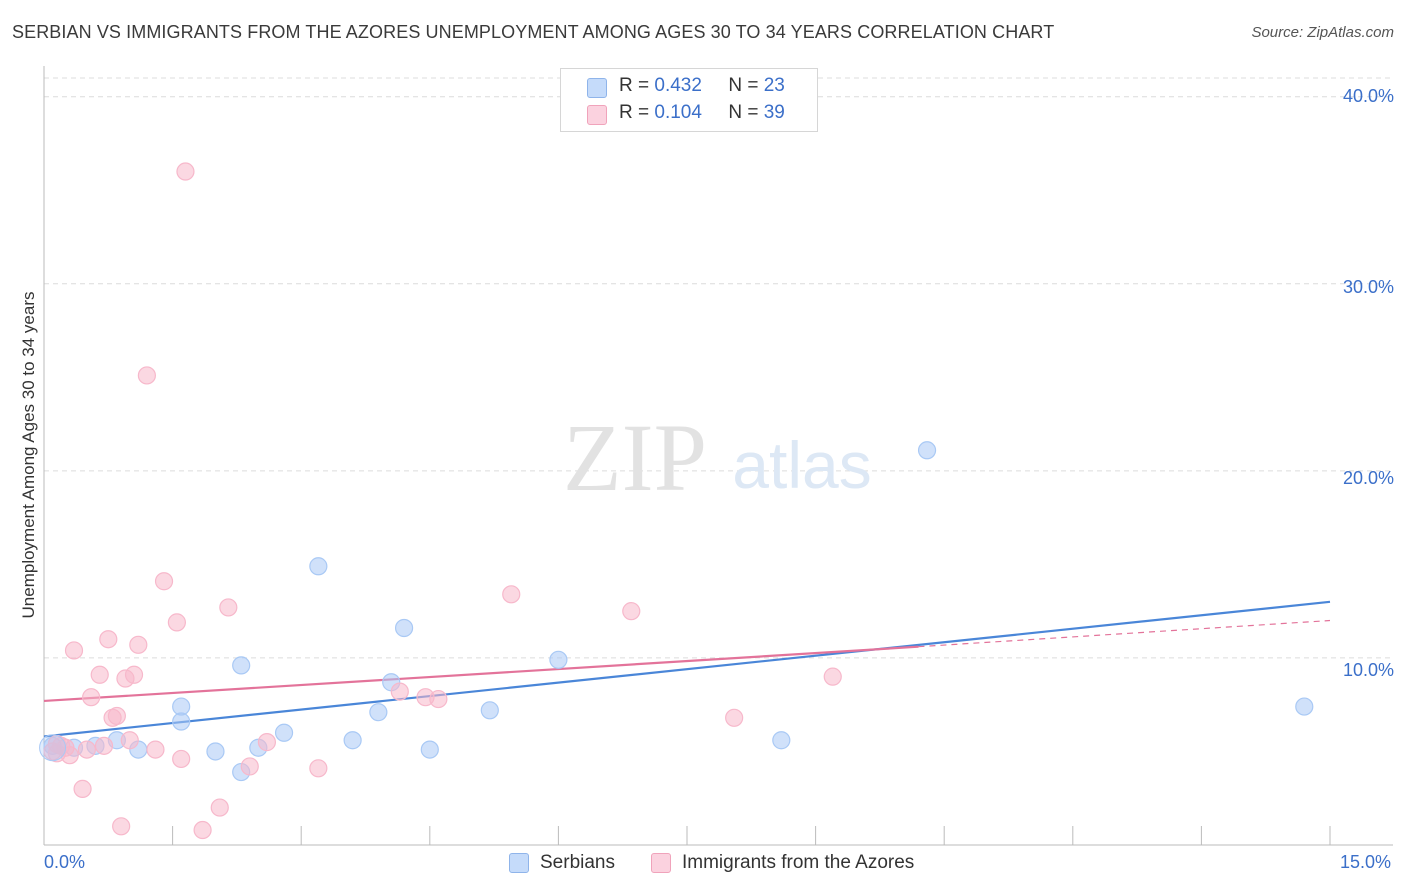  I want to click on y-tick-label-20: 20.0%, so click(1368, 478).